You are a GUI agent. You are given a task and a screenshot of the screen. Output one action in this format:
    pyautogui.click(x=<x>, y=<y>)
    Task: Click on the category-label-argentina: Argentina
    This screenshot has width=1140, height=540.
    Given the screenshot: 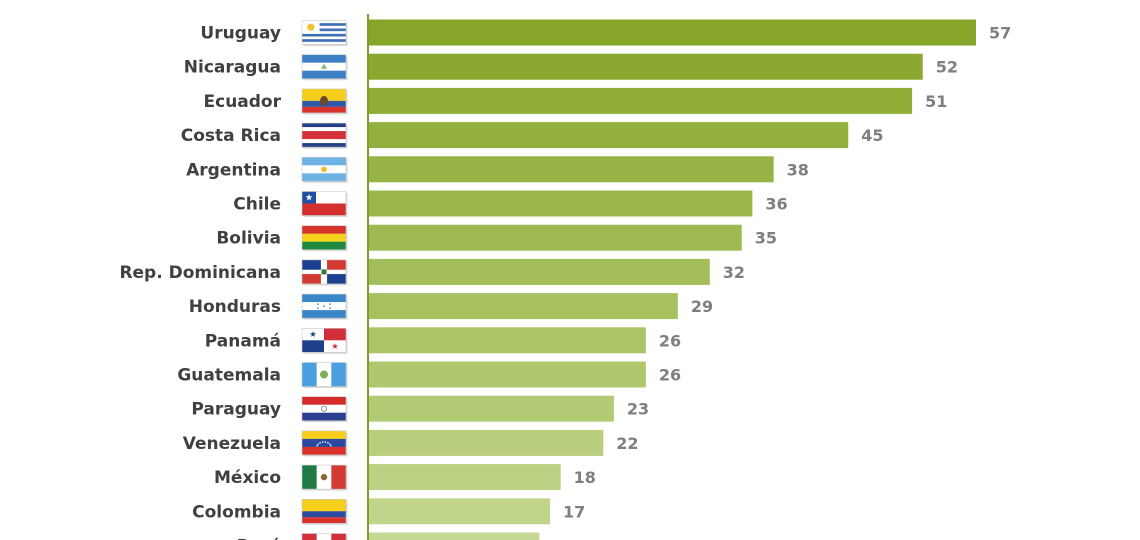 What is the action you would take?
    pyautogui.click(x=233, y=170)
    